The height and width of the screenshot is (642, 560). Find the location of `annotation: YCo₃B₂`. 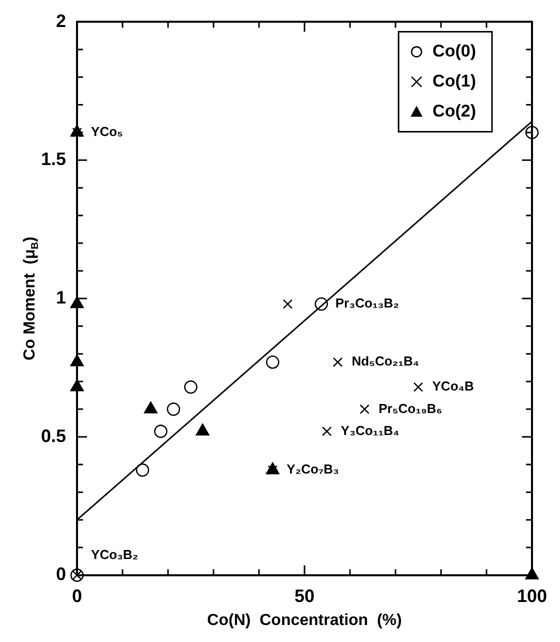

annotation: YCo₃B₂ is located at coordinates (114, 554).